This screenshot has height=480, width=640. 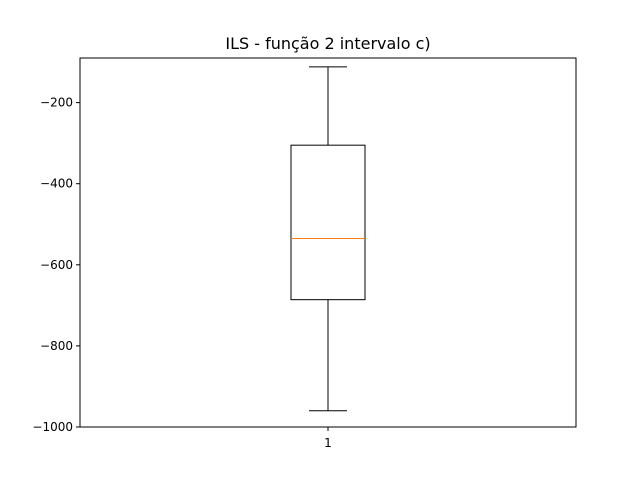 What do you see at coordinates (56, 184) in the screenshot?
I see `y-tick-label: −400` at bounding box center [56, 184].